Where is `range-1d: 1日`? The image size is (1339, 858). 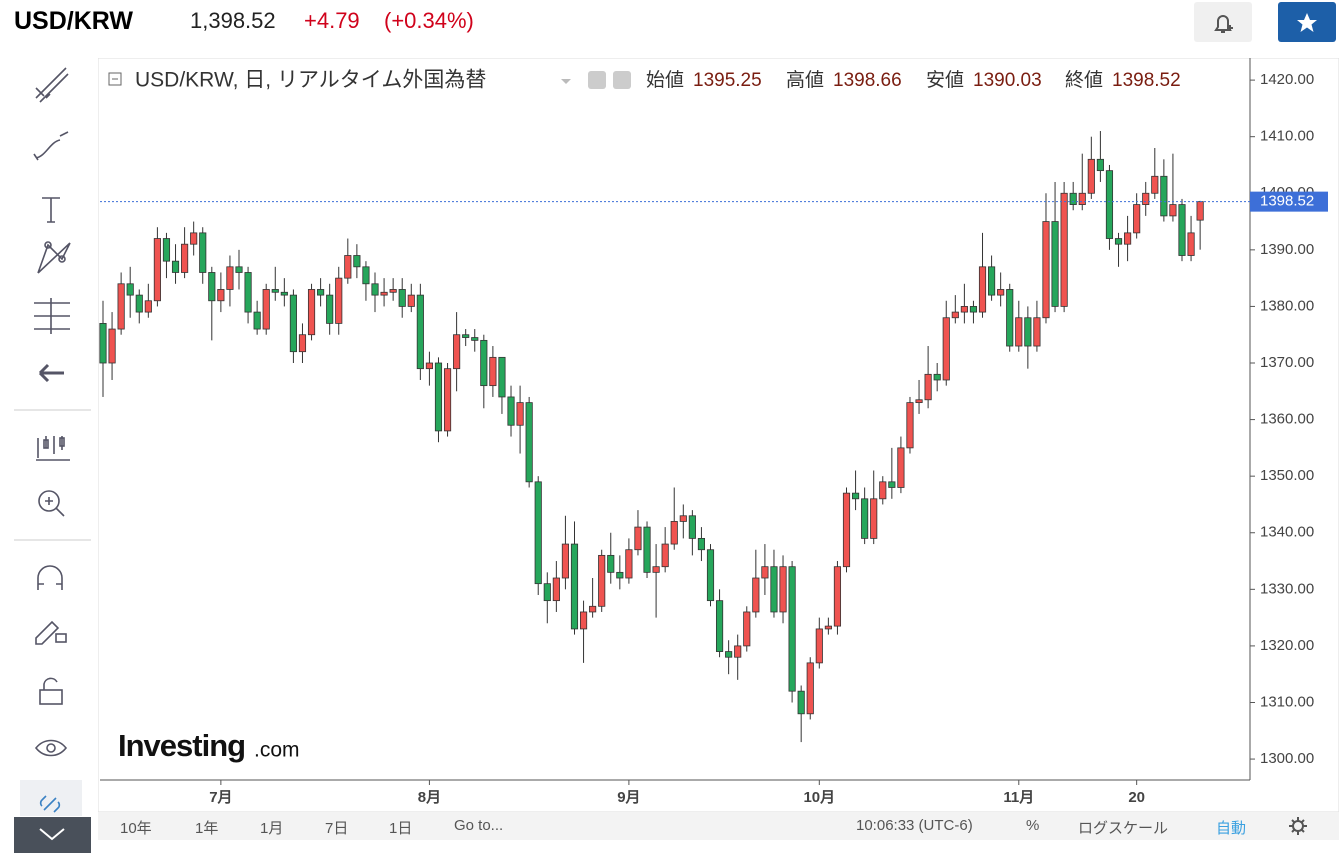 range-1d: 1日 is located at coordinates (401, 828).